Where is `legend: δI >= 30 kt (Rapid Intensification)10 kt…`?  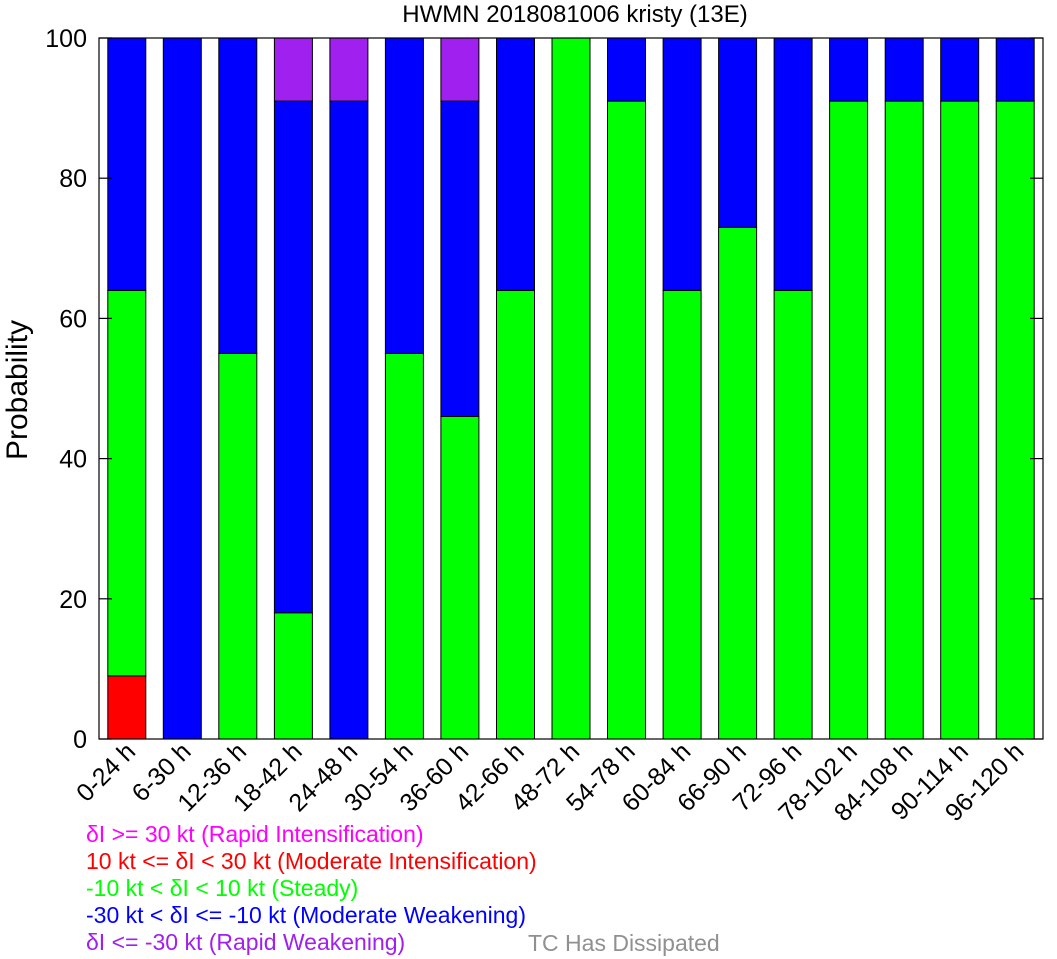
legend: δI >= 30 kt (Rapid Intensification)10 kt… is located at coordinates (403, 888).